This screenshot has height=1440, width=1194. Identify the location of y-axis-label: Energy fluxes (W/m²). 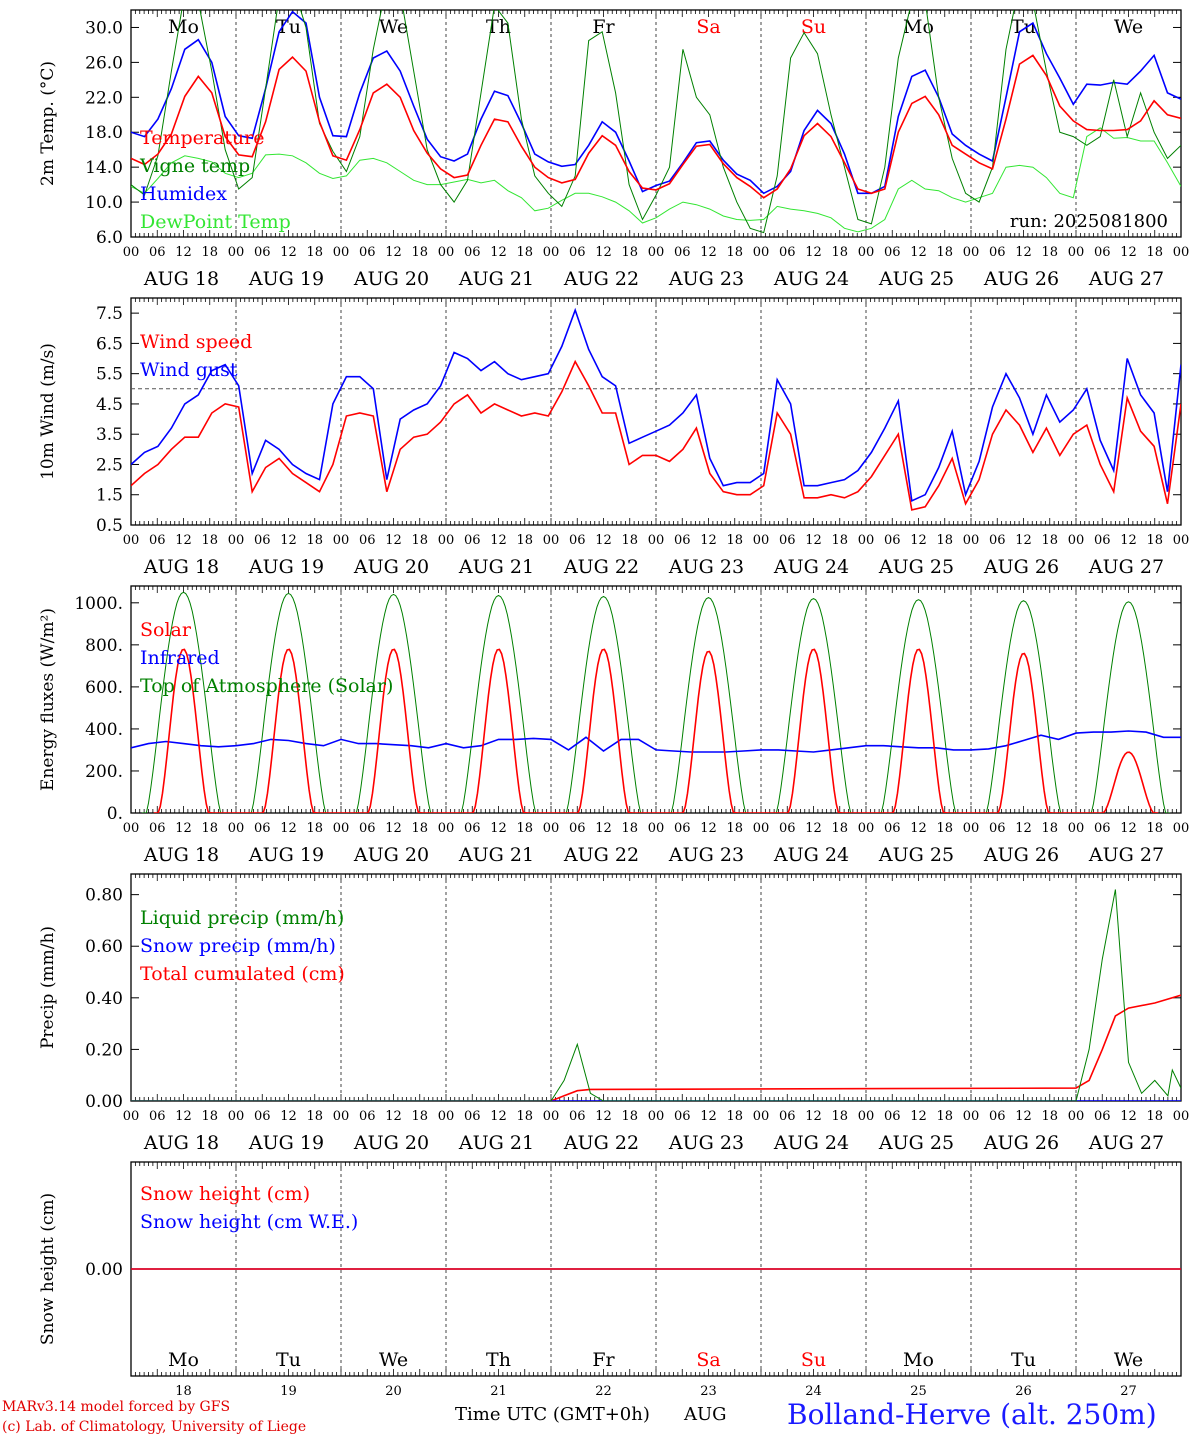
(48, 699).